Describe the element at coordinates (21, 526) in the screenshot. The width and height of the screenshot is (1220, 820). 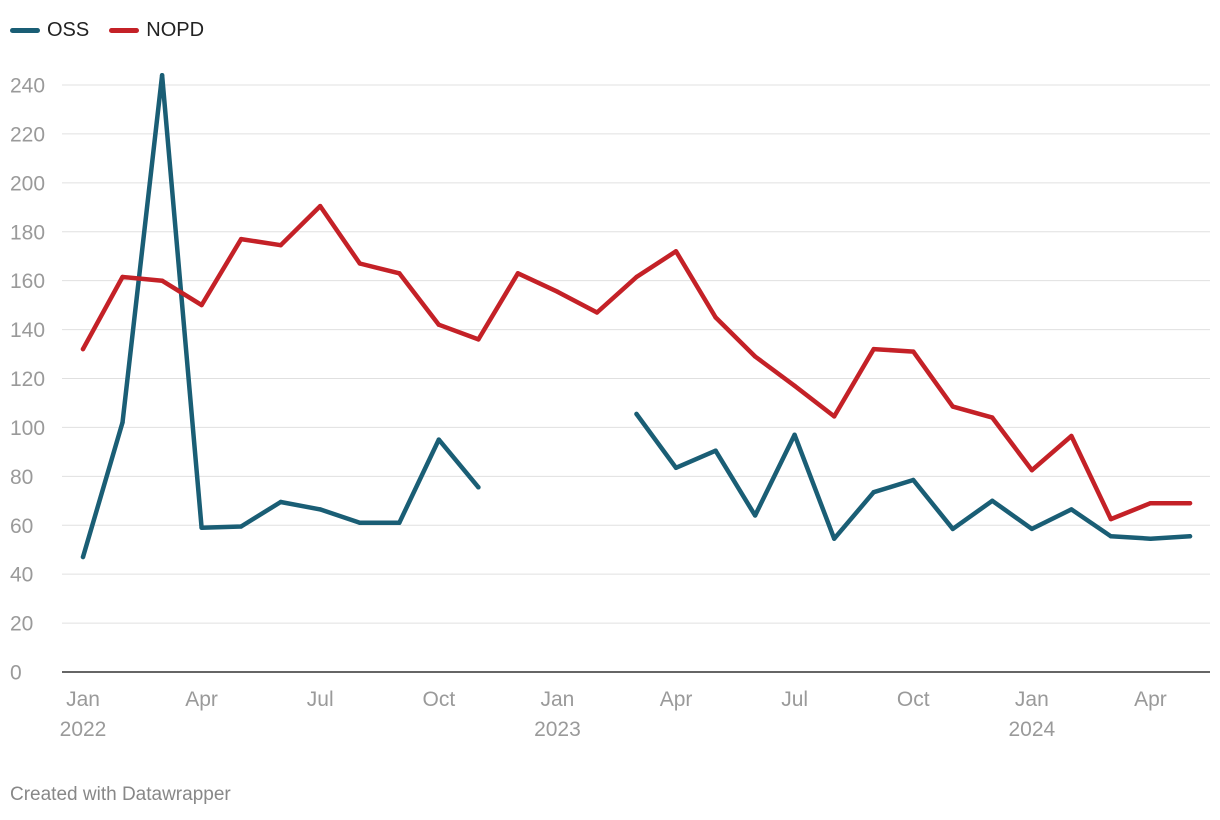
I see `y-tick-label: 60` at that location.